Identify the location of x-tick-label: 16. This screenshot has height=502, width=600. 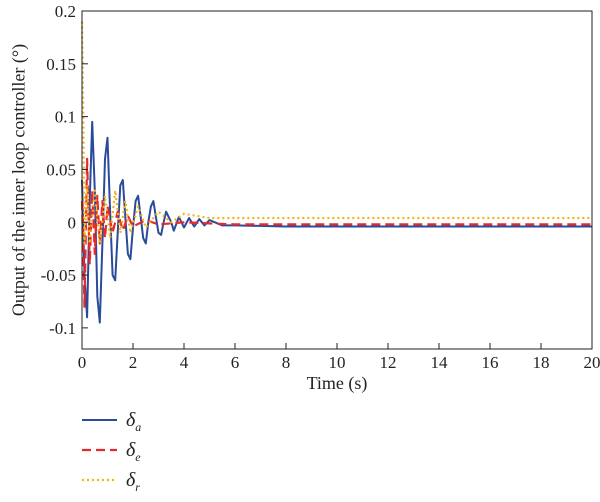
(490, 362).